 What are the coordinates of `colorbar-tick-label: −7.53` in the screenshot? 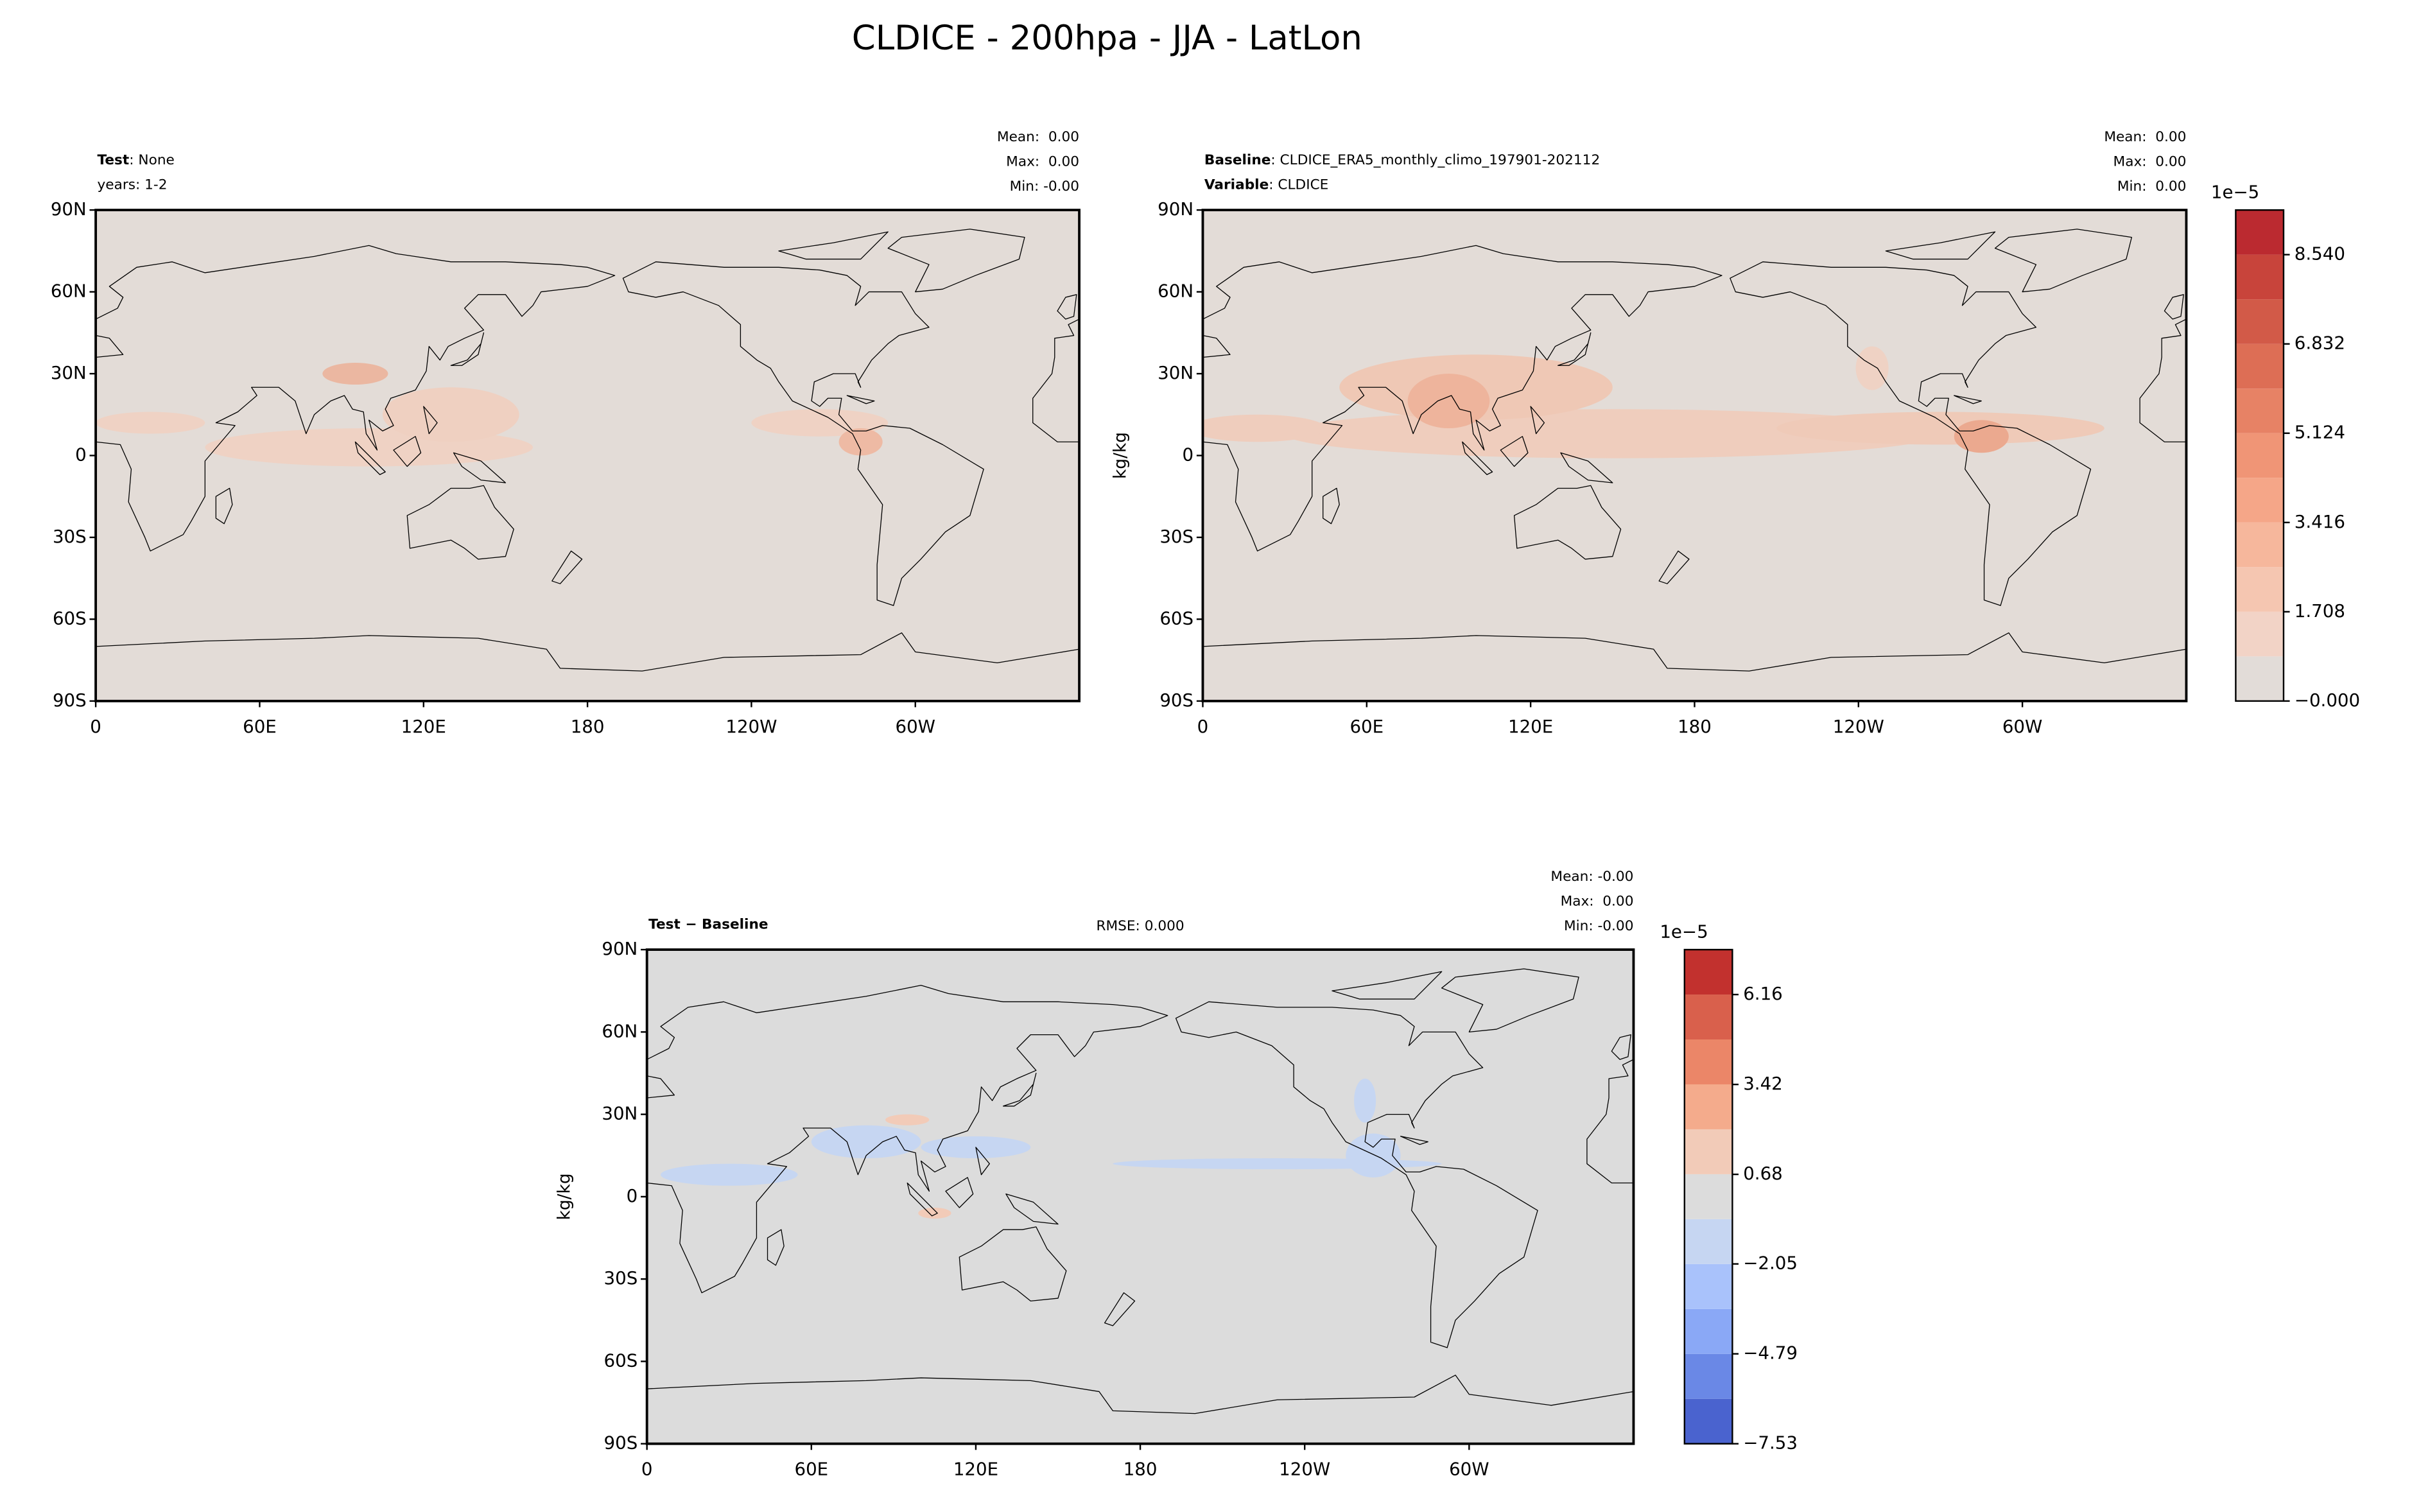 It's located at (1770, 1443).